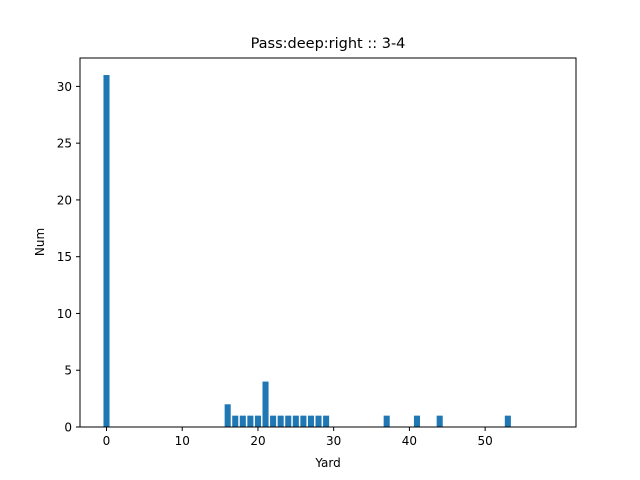 This screenshot has height=480, width=640. I want to click on x-tick-label: 10, so click(182, 441).